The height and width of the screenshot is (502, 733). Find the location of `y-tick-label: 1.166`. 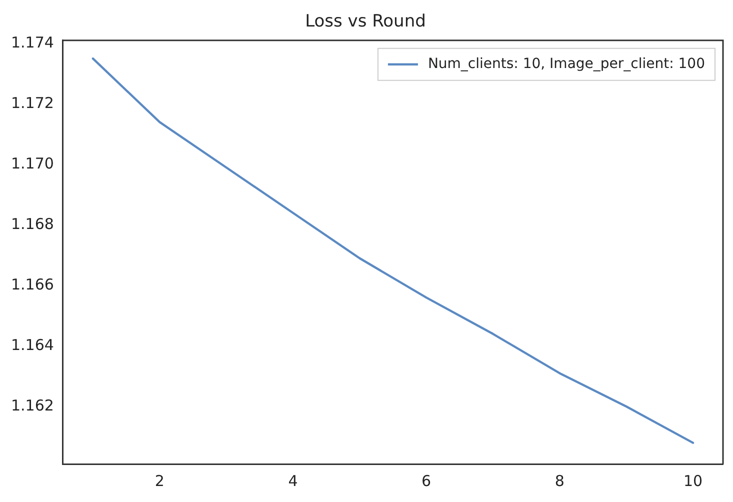

y-tick-label: 1.166 is located at coordinates (32, 284).